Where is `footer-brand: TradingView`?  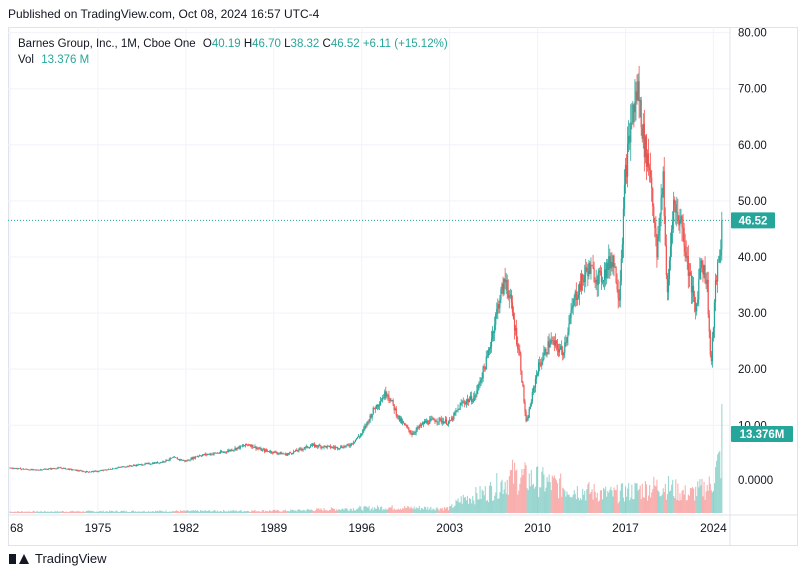
footer-brand: TradingView is located at coordinates (58, 558).